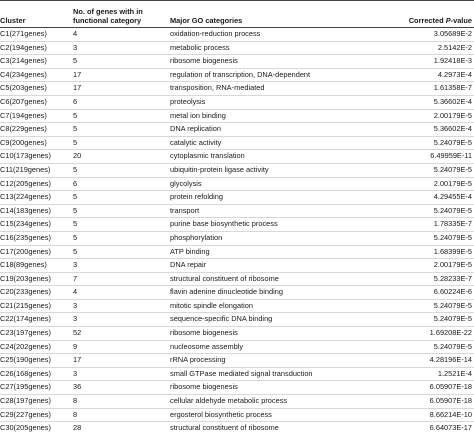 Image resolution: width=474 pixels, height=435 pixels. What do you see at coordinates (416, 415) in the screenshot?
I see `pvalue-cell: 8.66214E-10` at bounding box center [416, 415].